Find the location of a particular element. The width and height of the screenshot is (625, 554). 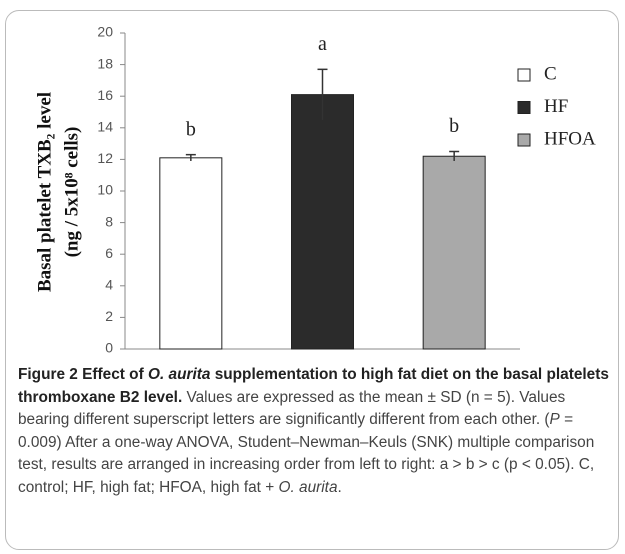

legend-label: C is located at coordinates (550, 73).